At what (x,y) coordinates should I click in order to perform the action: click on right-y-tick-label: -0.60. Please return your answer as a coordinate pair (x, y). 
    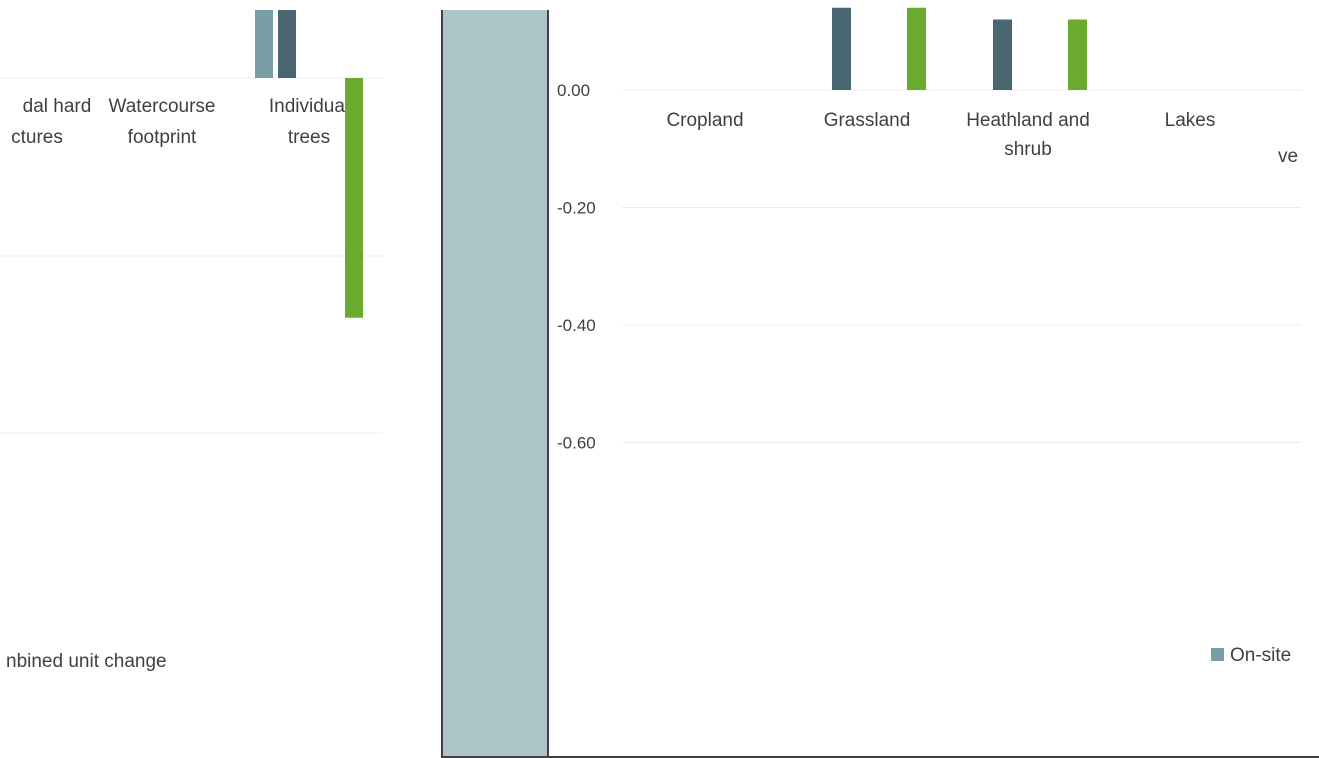
    Looking at the image, I should click on (576, 443).